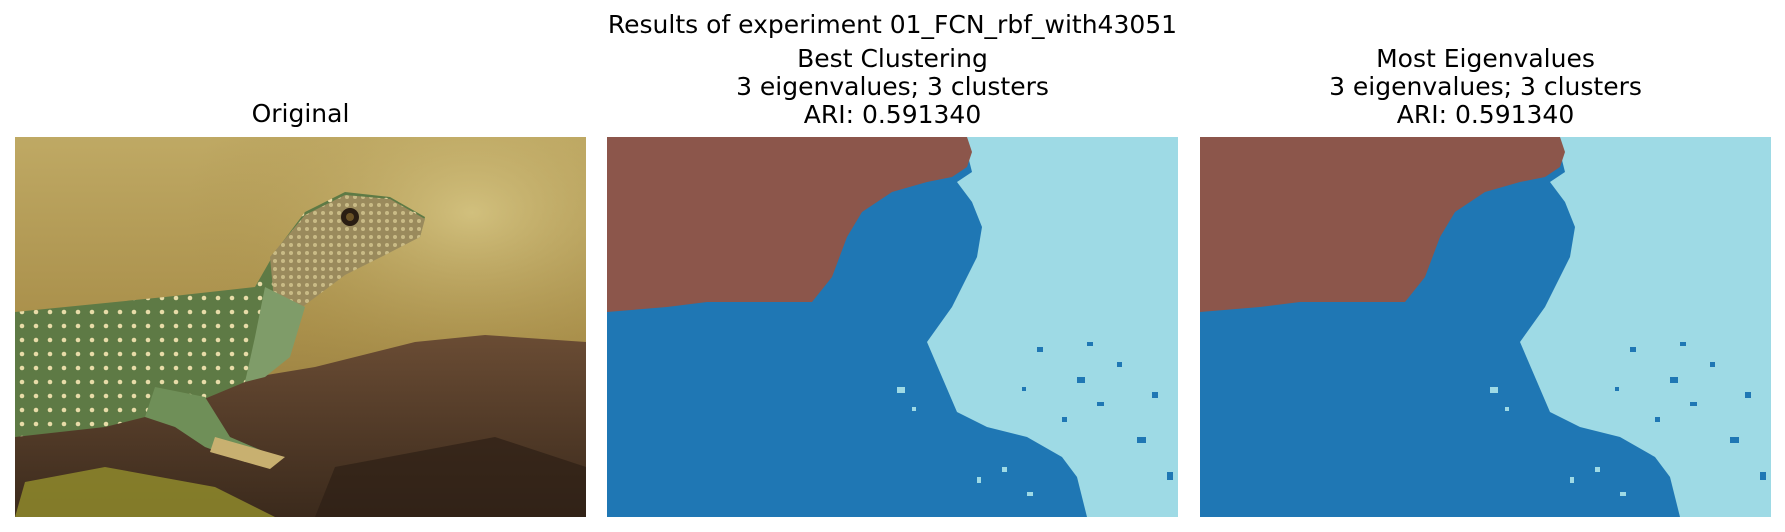  Describe the element at coordinates (892, 58) in the screenshot. I see `panel-best-title-line1: Best Clustering` at that location.